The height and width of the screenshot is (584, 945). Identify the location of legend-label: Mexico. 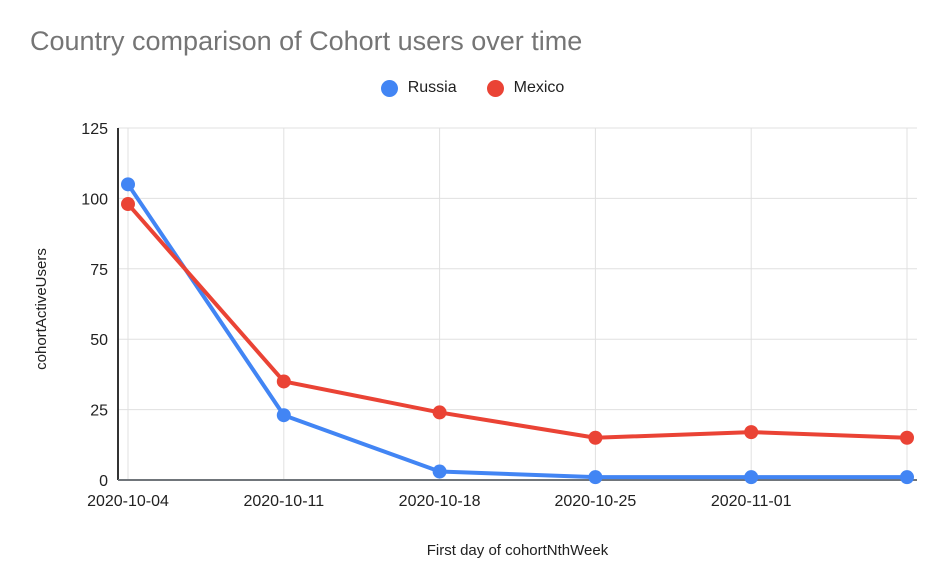
(539, 87).